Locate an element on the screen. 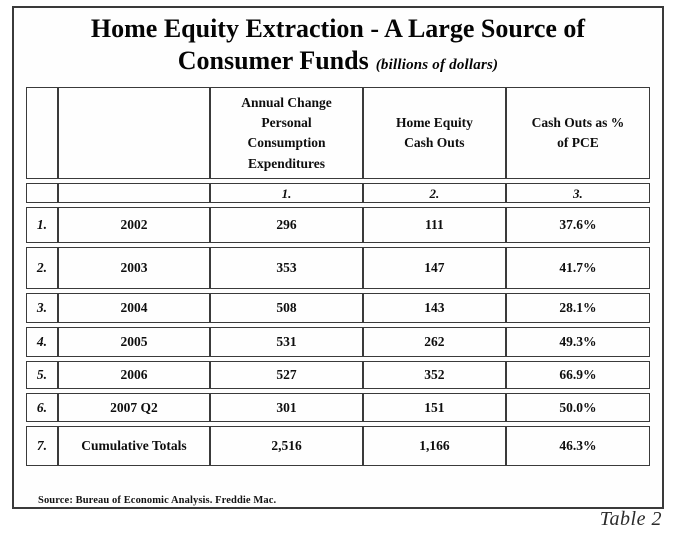  title-line-2: Consumer Funds (billions of dollars) is located at coordinates (338, 61).